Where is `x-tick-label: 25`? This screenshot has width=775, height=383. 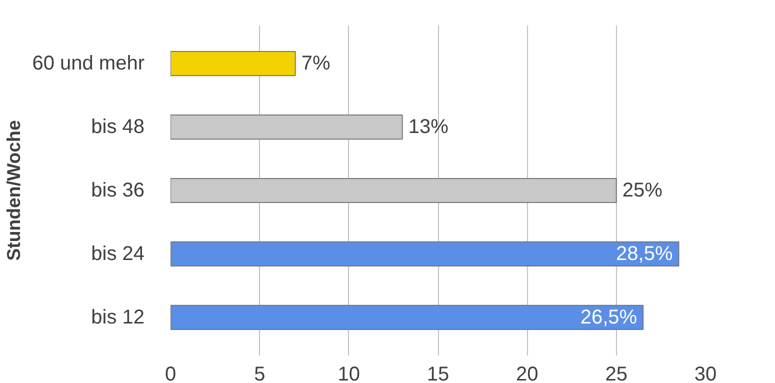 x-tick-label: 25 is located at coordinates (616, 373).